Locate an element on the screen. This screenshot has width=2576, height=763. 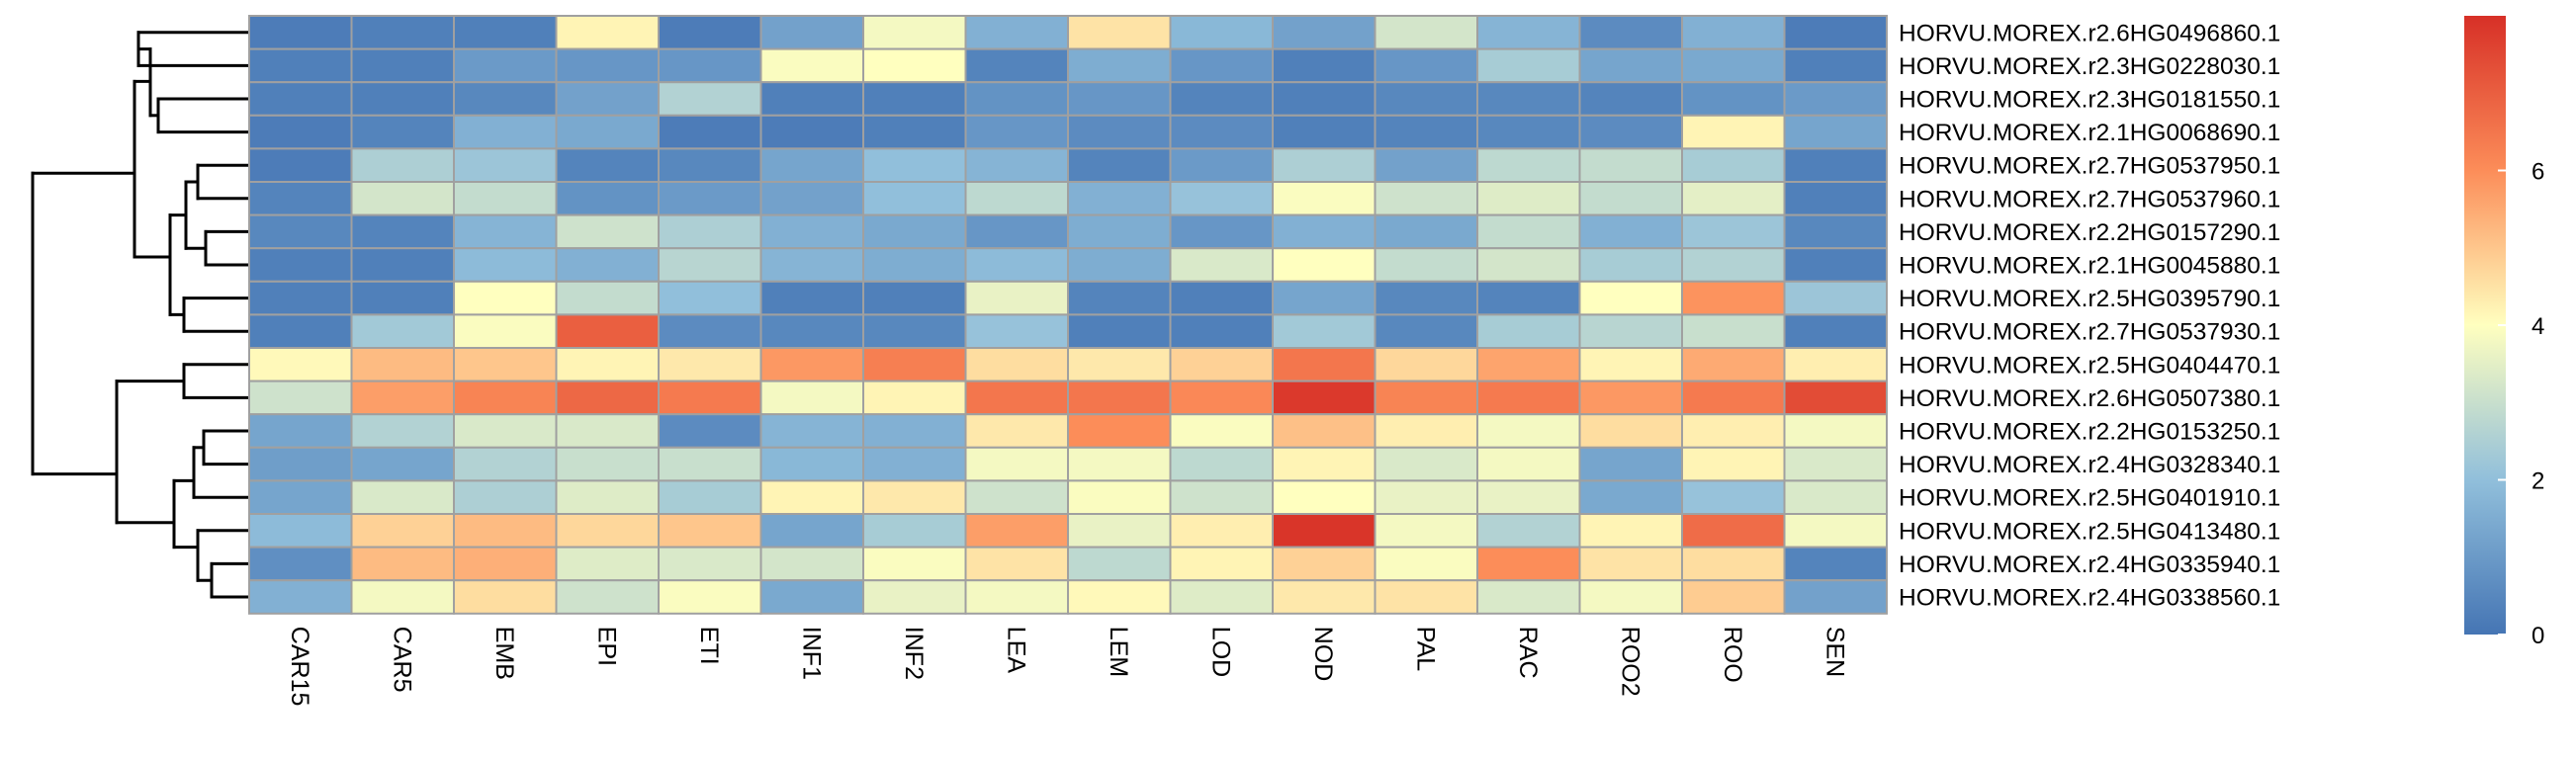
row-label: HORVU.MOREX.r2.4HG0335940.1 is located at coordinates (2089, 564).